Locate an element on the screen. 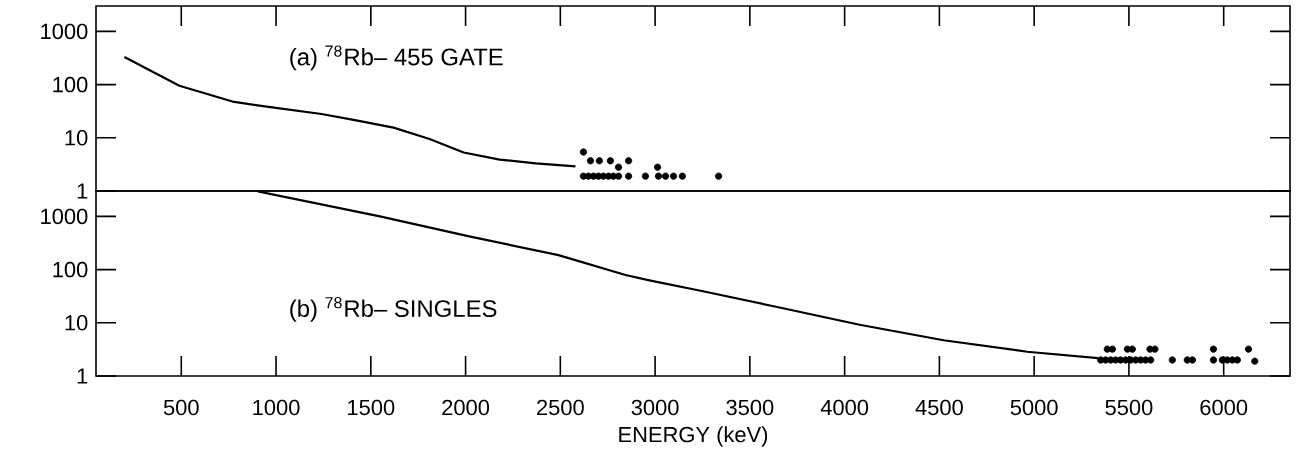  x-tick-label: 3500 is located at coordinates (750, 407).